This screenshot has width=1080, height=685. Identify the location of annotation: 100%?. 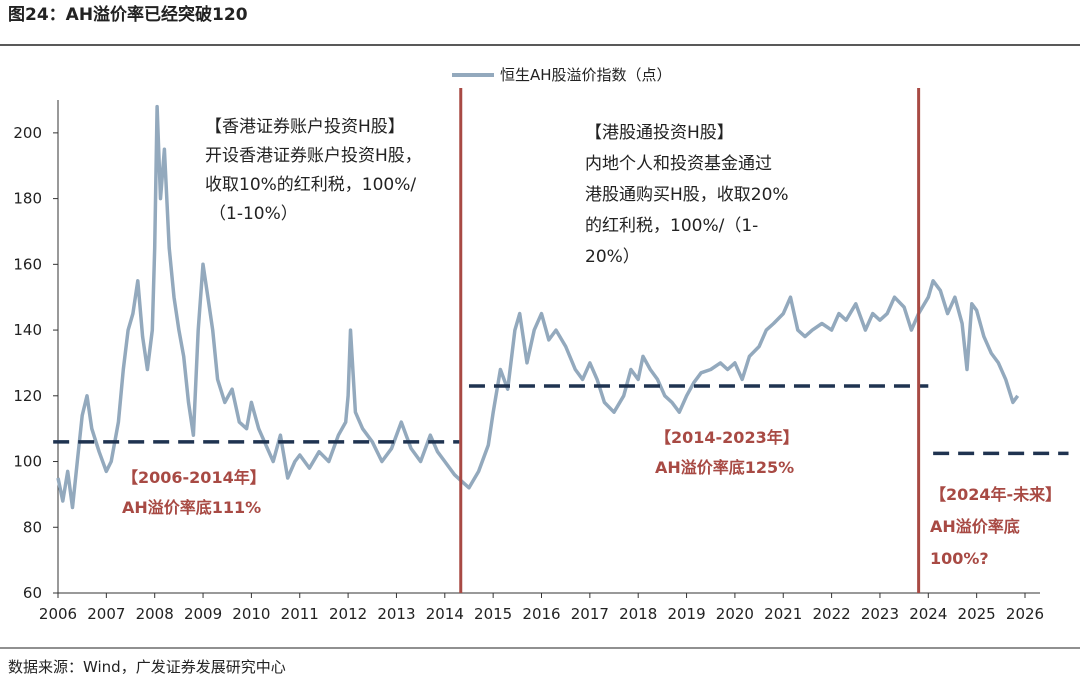
(959, 558).